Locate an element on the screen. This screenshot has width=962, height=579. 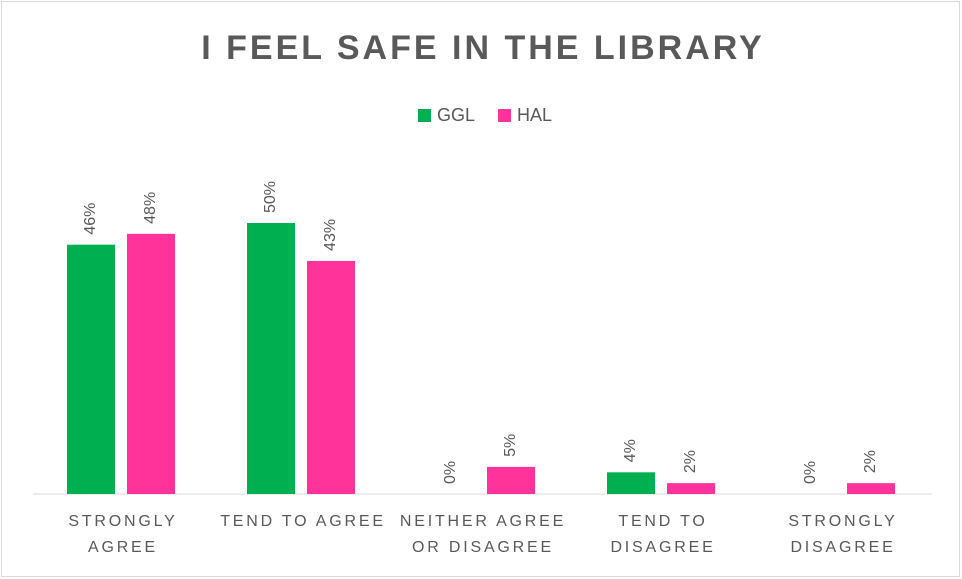
x-tick-label: STRONGLY AGREE is located at coordinates (123, 534).